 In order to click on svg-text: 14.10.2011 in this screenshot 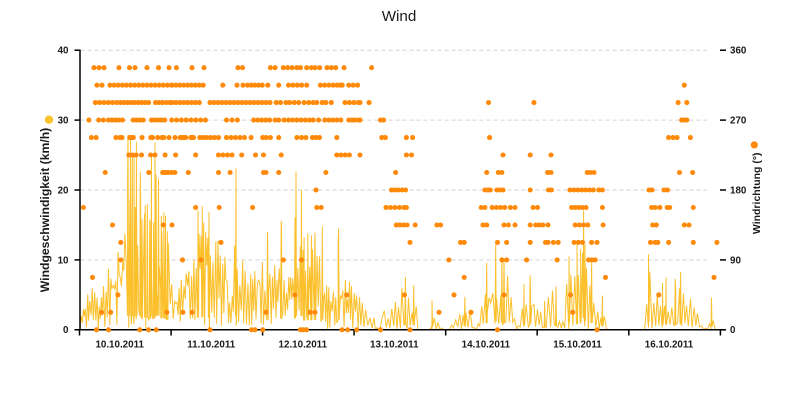, I will do `click(486, 345)`.